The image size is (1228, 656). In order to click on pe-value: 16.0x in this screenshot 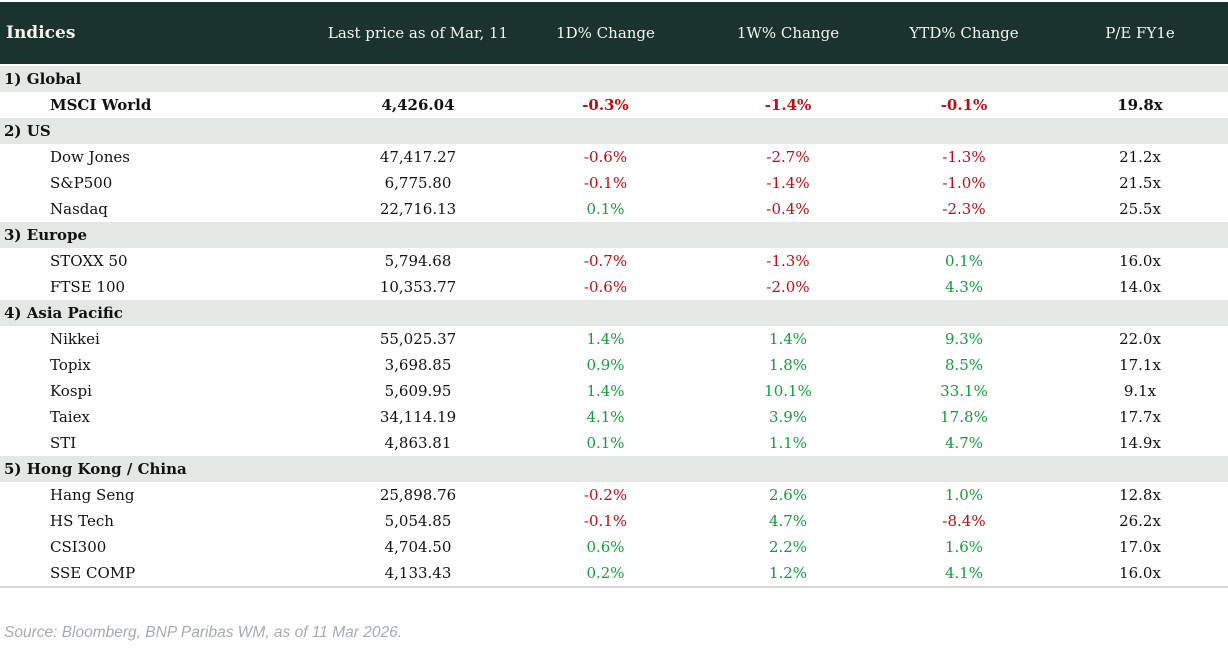, I will do `click(1140, 261)`.